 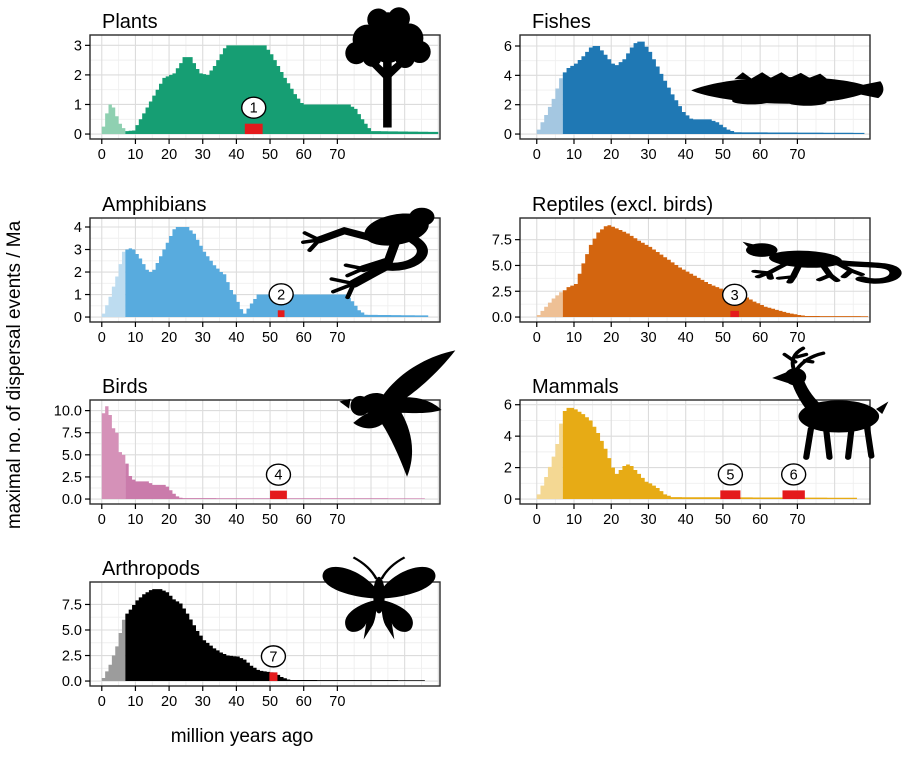 What do you see at coordinates (78, 273) in the screenshot?
I see `y-tick-labels: 0 1 2 3 4` at bounding box center [78, 273].